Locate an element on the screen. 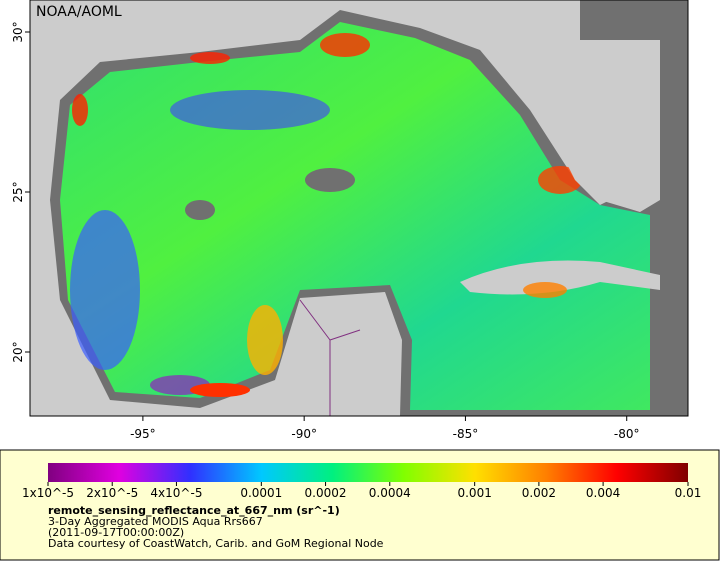 This screenshot has width=720, height=561. colorbar-label: 4x10^-5 is located at coordinates (176, 493).